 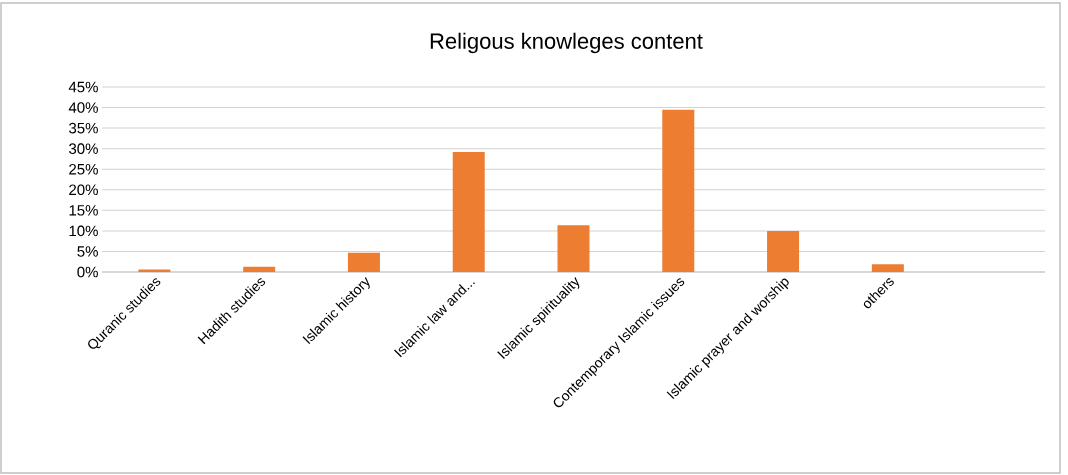 What do you see at coordinates (83, 148) in the screenshot?
I see `y-tick-label: 30%` at bounding box center [83, 148].